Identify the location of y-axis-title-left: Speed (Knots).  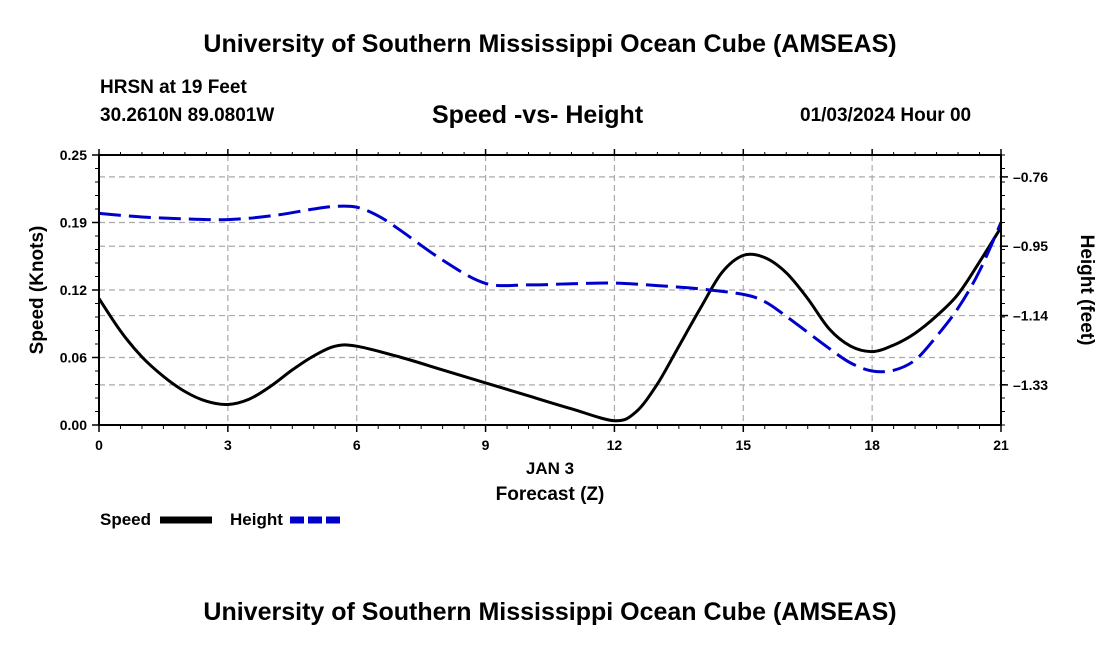
(37, 290).